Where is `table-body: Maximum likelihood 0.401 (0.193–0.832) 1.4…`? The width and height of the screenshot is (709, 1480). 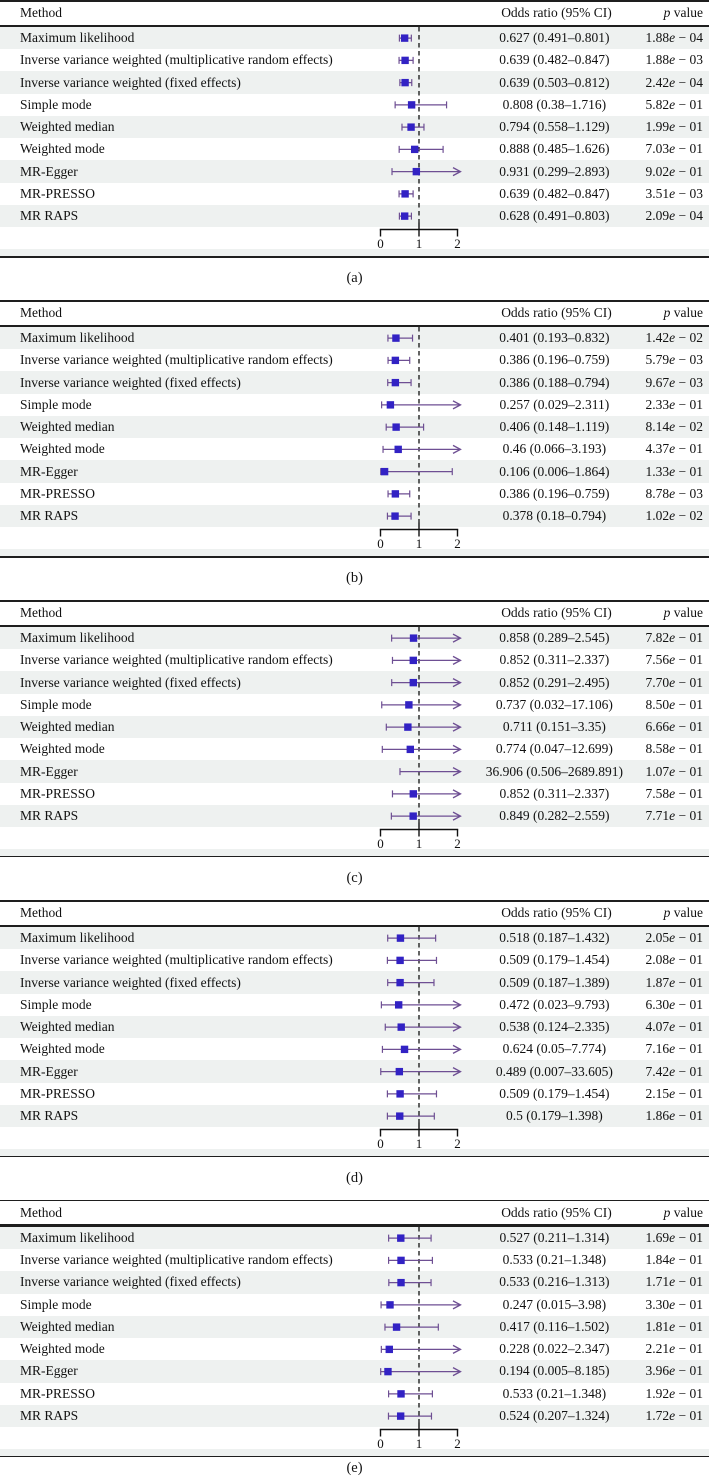
table-body: Maximum likelihood 0.401 (0.193–0.832) 1.4… is located at coordinates (354, 427).